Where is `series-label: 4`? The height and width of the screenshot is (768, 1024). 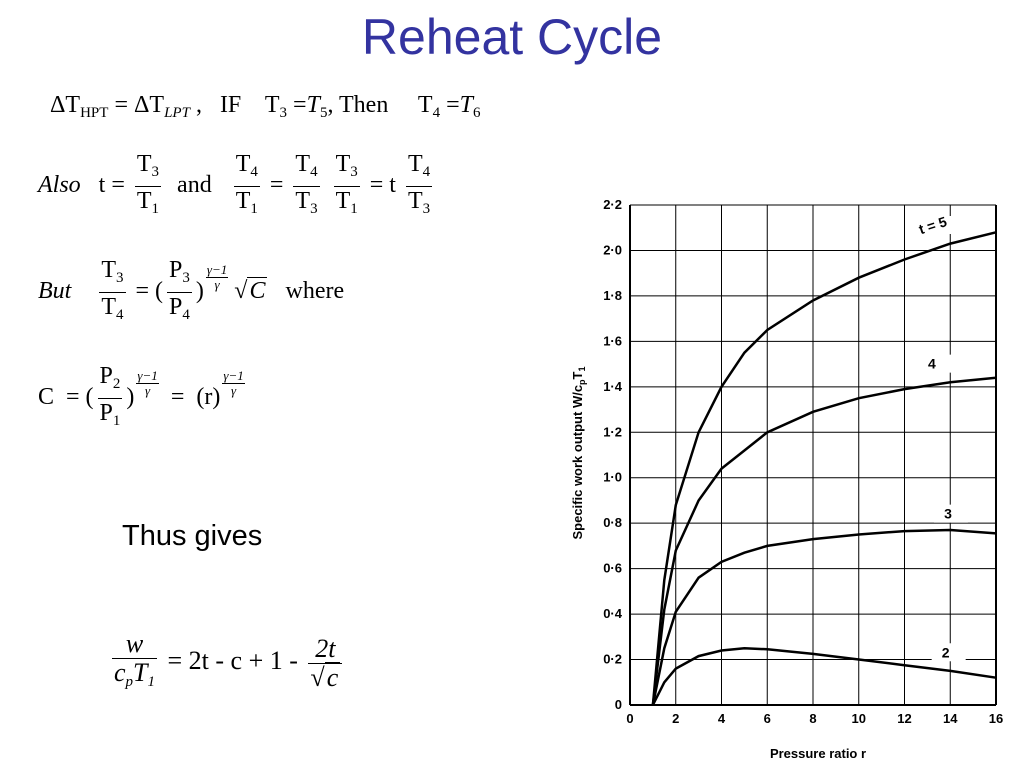
series-label: 4 is located at coordinates (932, 364).